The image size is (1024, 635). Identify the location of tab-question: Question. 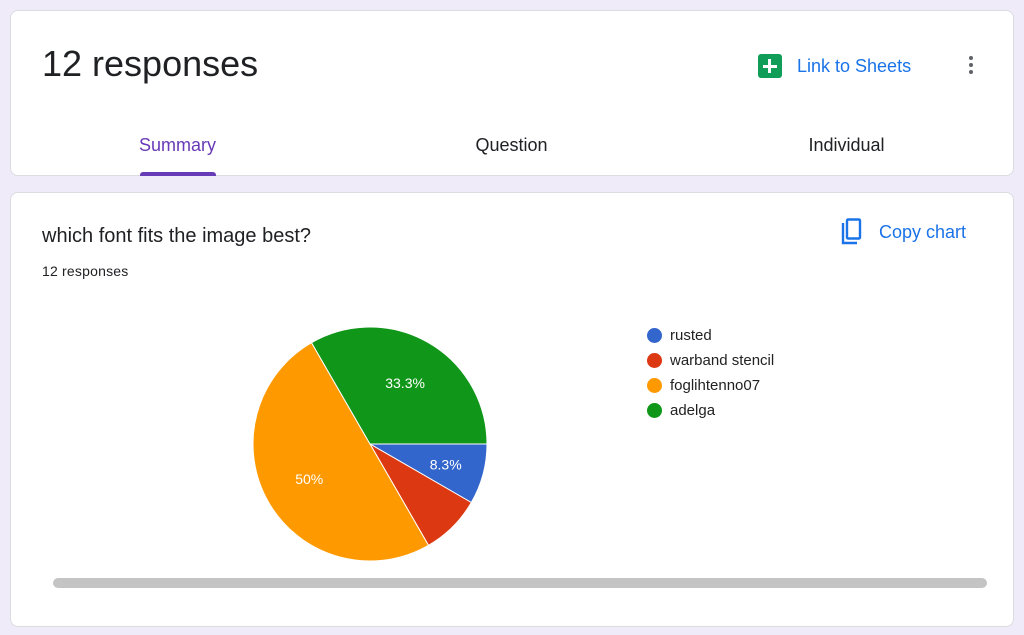
(511, 145).